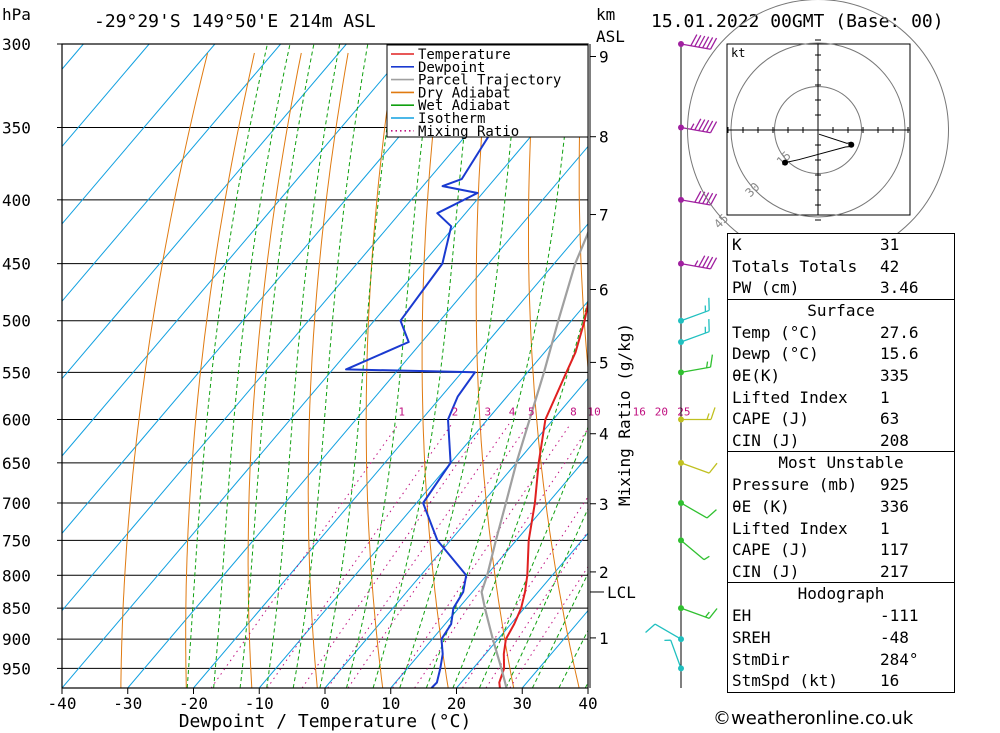 This screenshot has height=733, width=1000. I want to click on surface-temp-label: Temp (°C), so click(775, 332).